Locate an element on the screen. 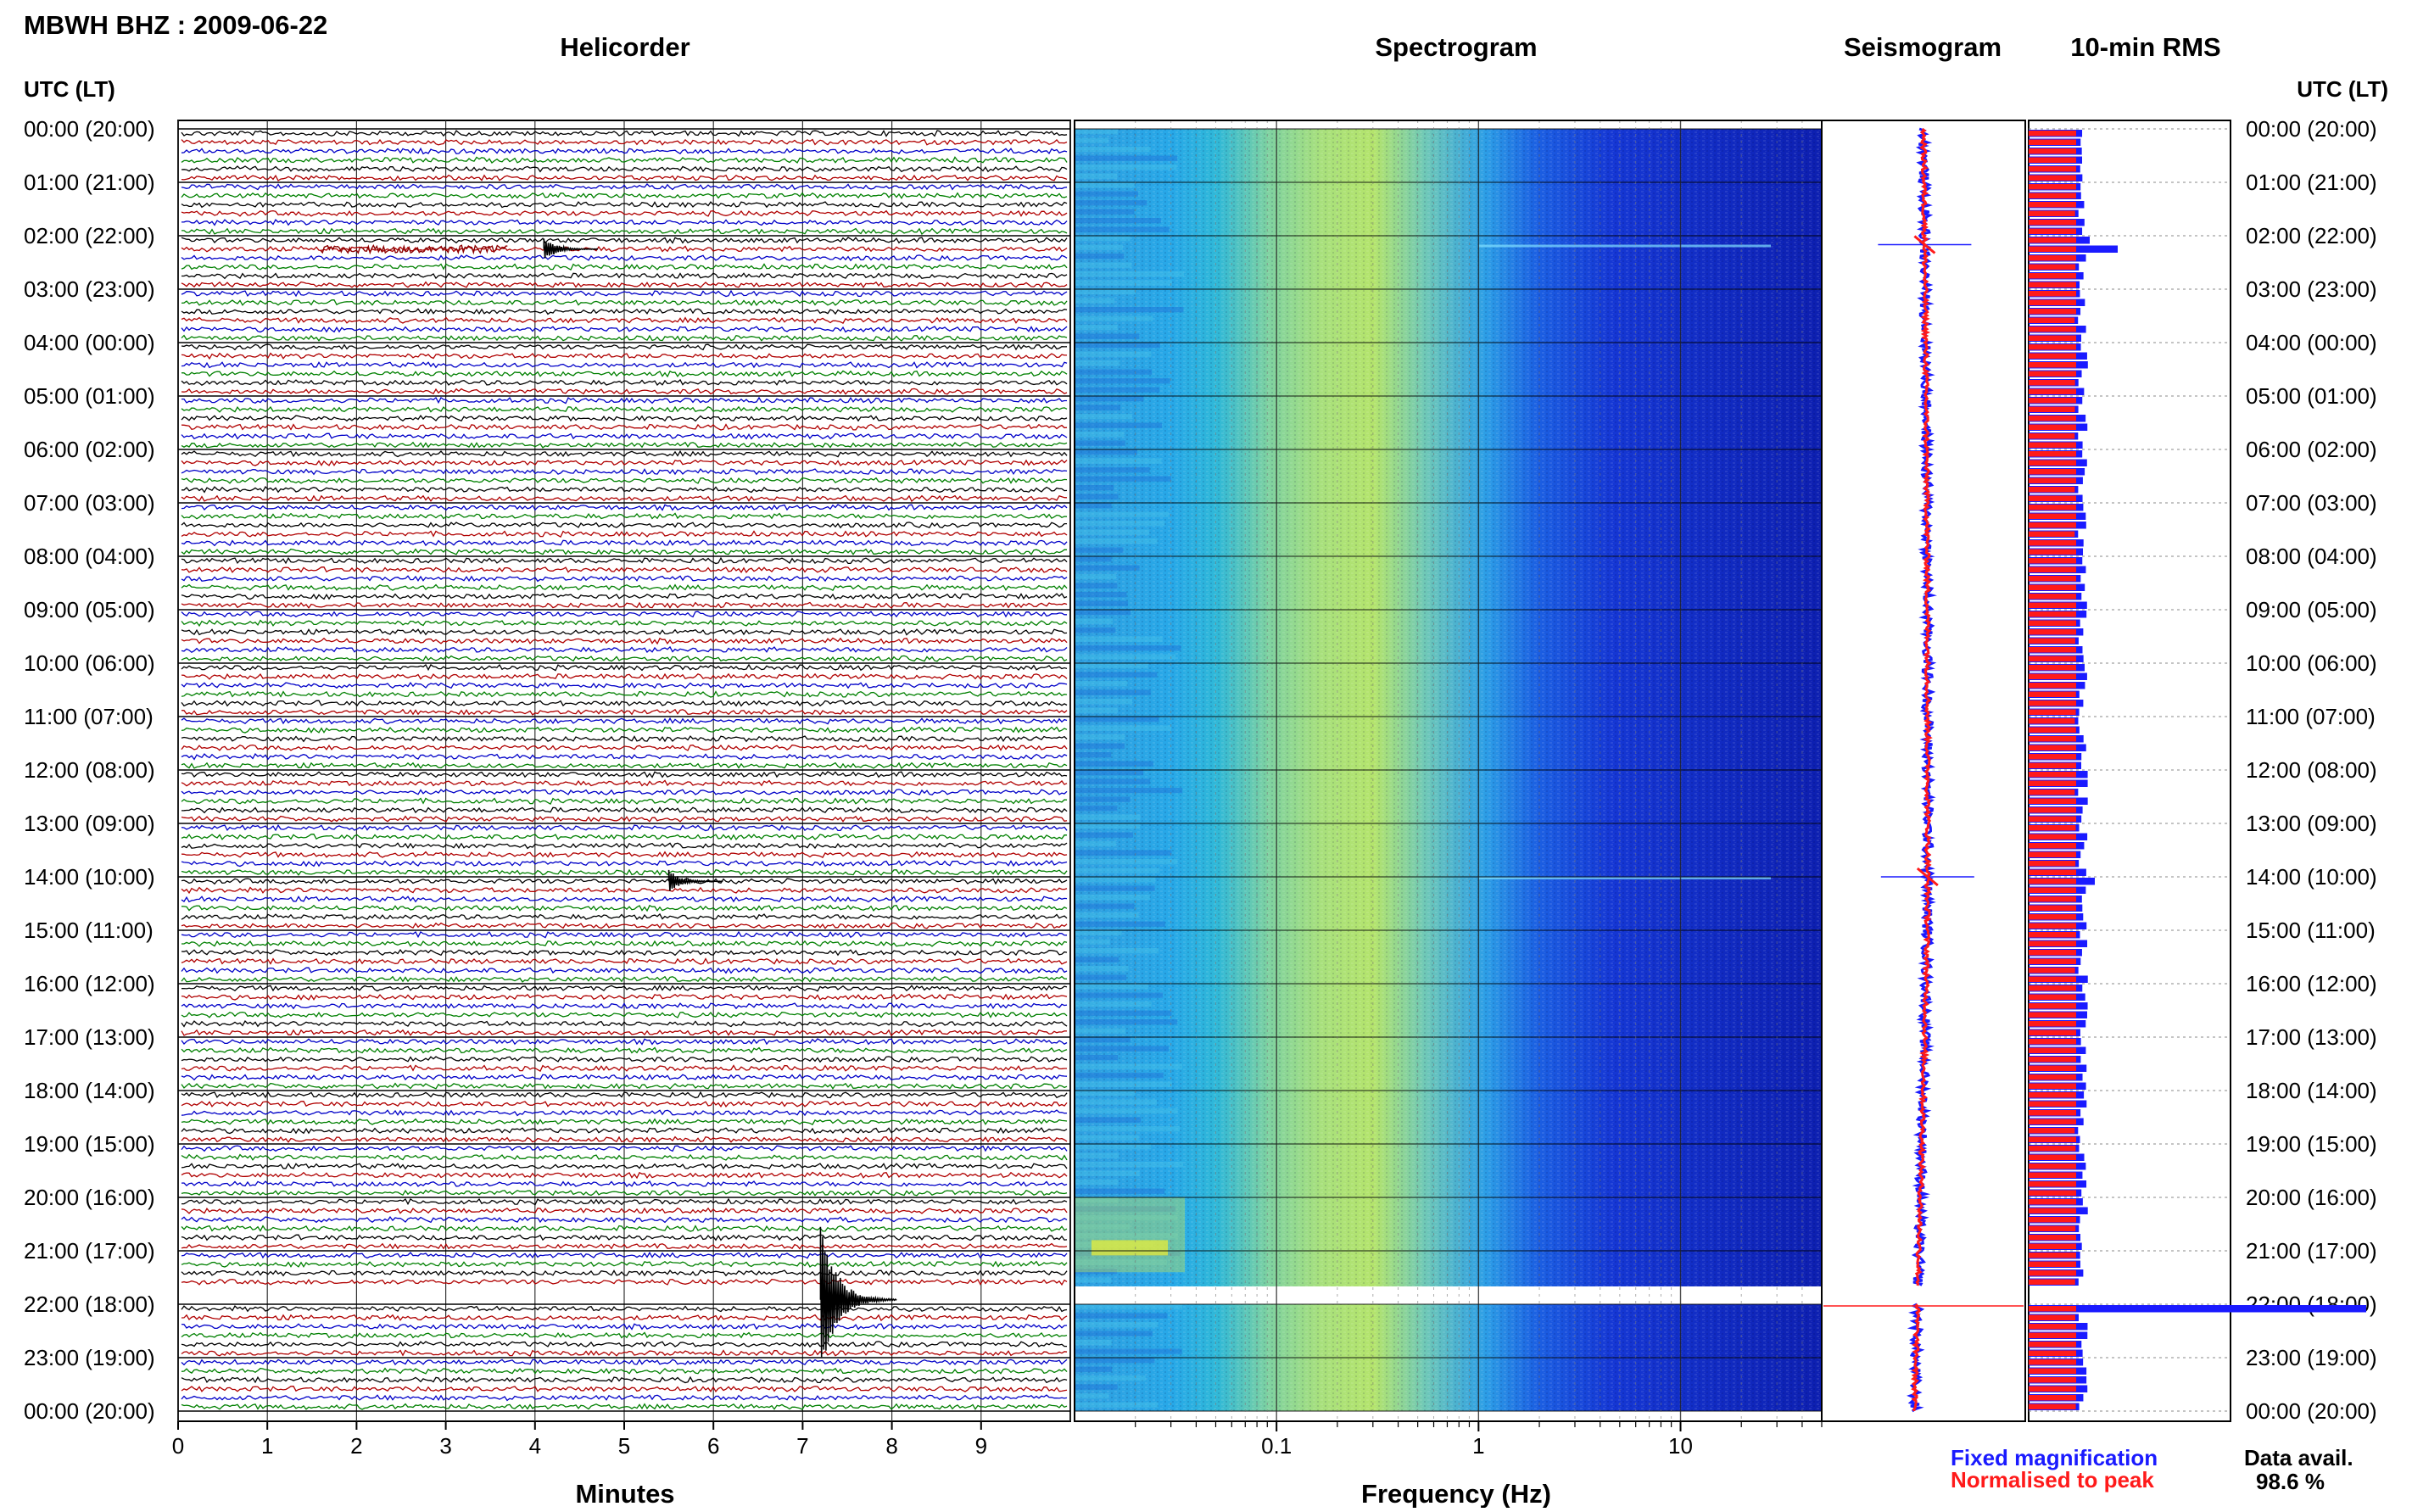 This screenshot has height=1512, width=2412. utc-label-right: 21:00 (17:00) is located at coordinates (2311, 1251).